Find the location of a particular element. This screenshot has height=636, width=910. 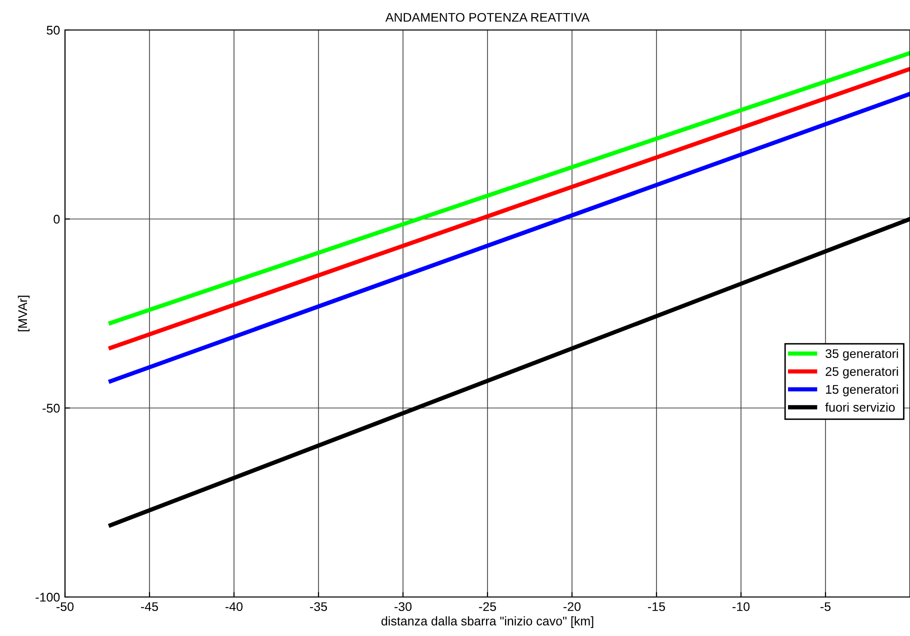

legend-label: fuori servizio is located at coordinates (860, 407).